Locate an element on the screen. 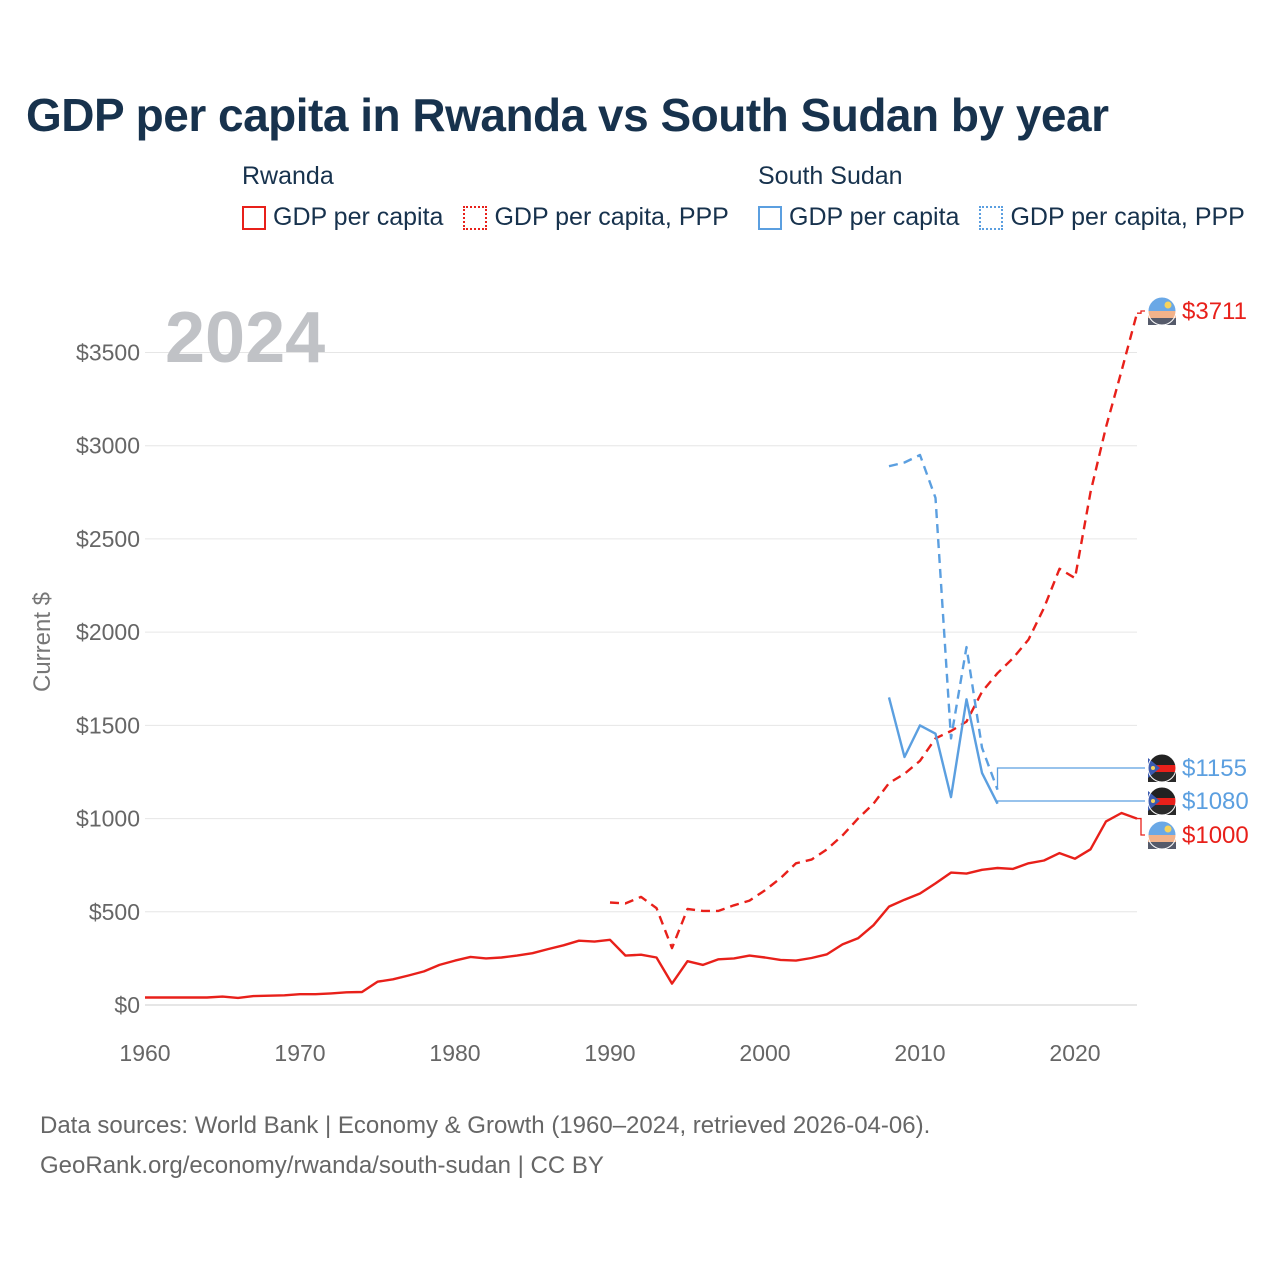 Image resolution: width=1280 pixels, height=1280 pixels. end-labels: $1000 $3711 $1080 $1155 is located at coordinates (1122, 573).